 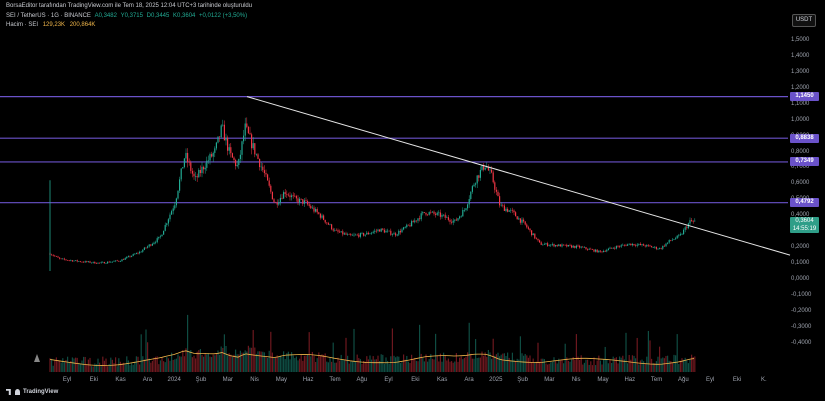 What do you see at coordinates (804, 203) in the screenshot?
I see `level-price-badge: 0,4792` at bounding box center [804, 203].